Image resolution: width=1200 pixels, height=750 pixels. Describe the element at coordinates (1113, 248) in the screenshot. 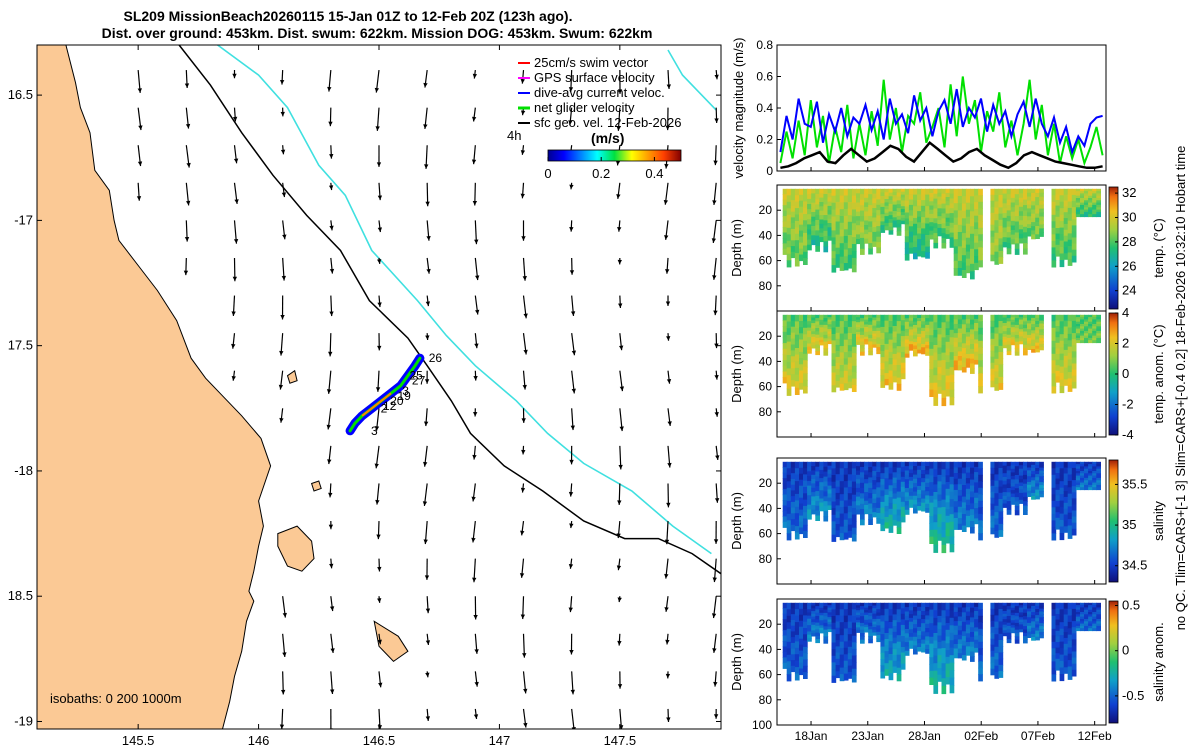

I see `temp-colorbar` at that location.